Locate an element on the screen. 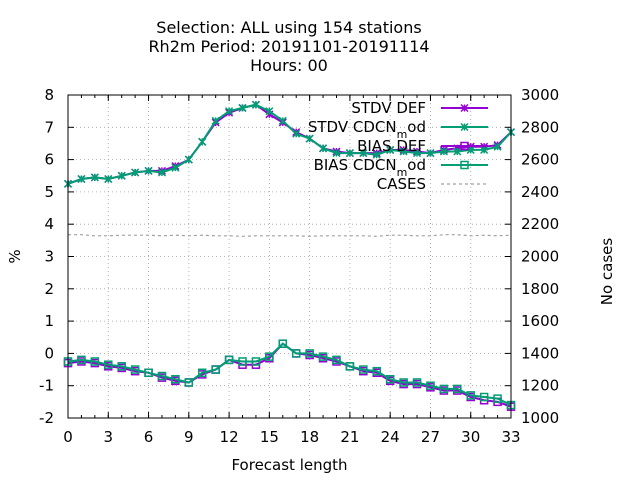  y2-tick-label: 2000 is located at coordinates (540, 257).